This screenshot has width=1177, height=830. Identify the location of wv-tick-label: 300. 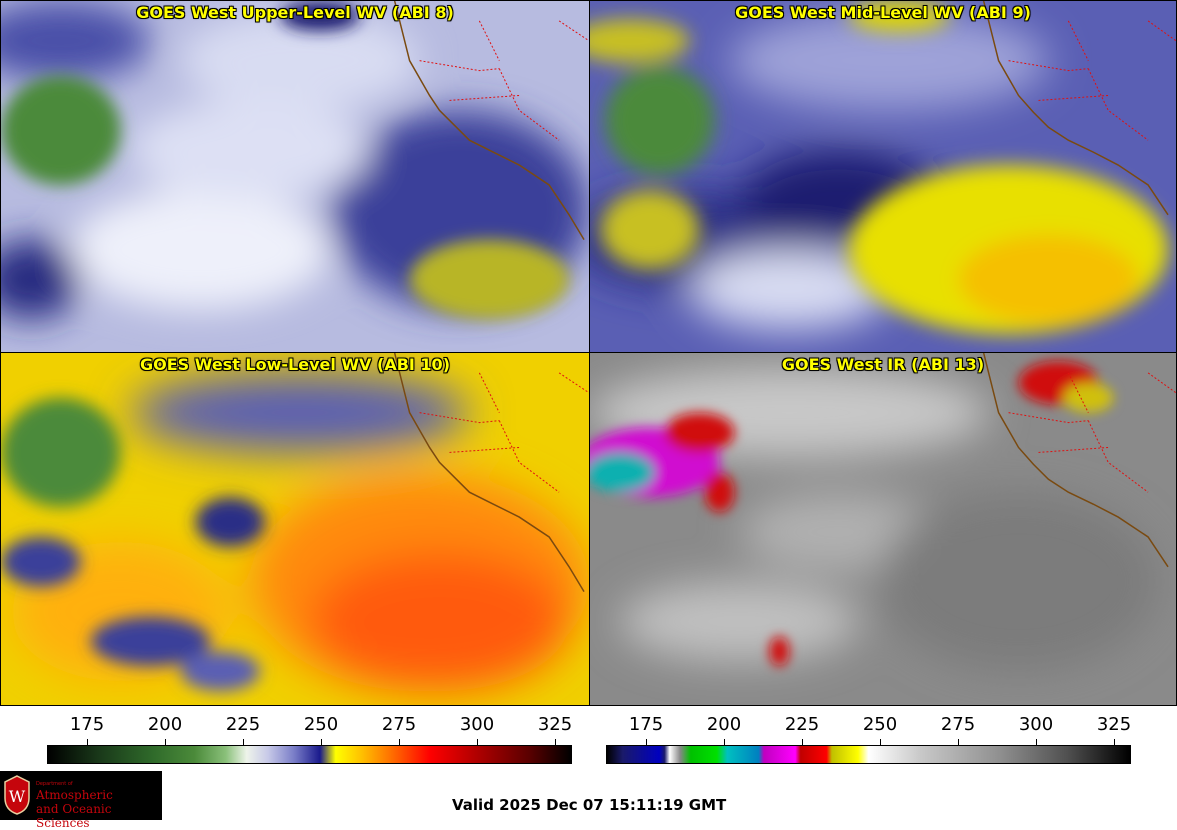
(477, 724).